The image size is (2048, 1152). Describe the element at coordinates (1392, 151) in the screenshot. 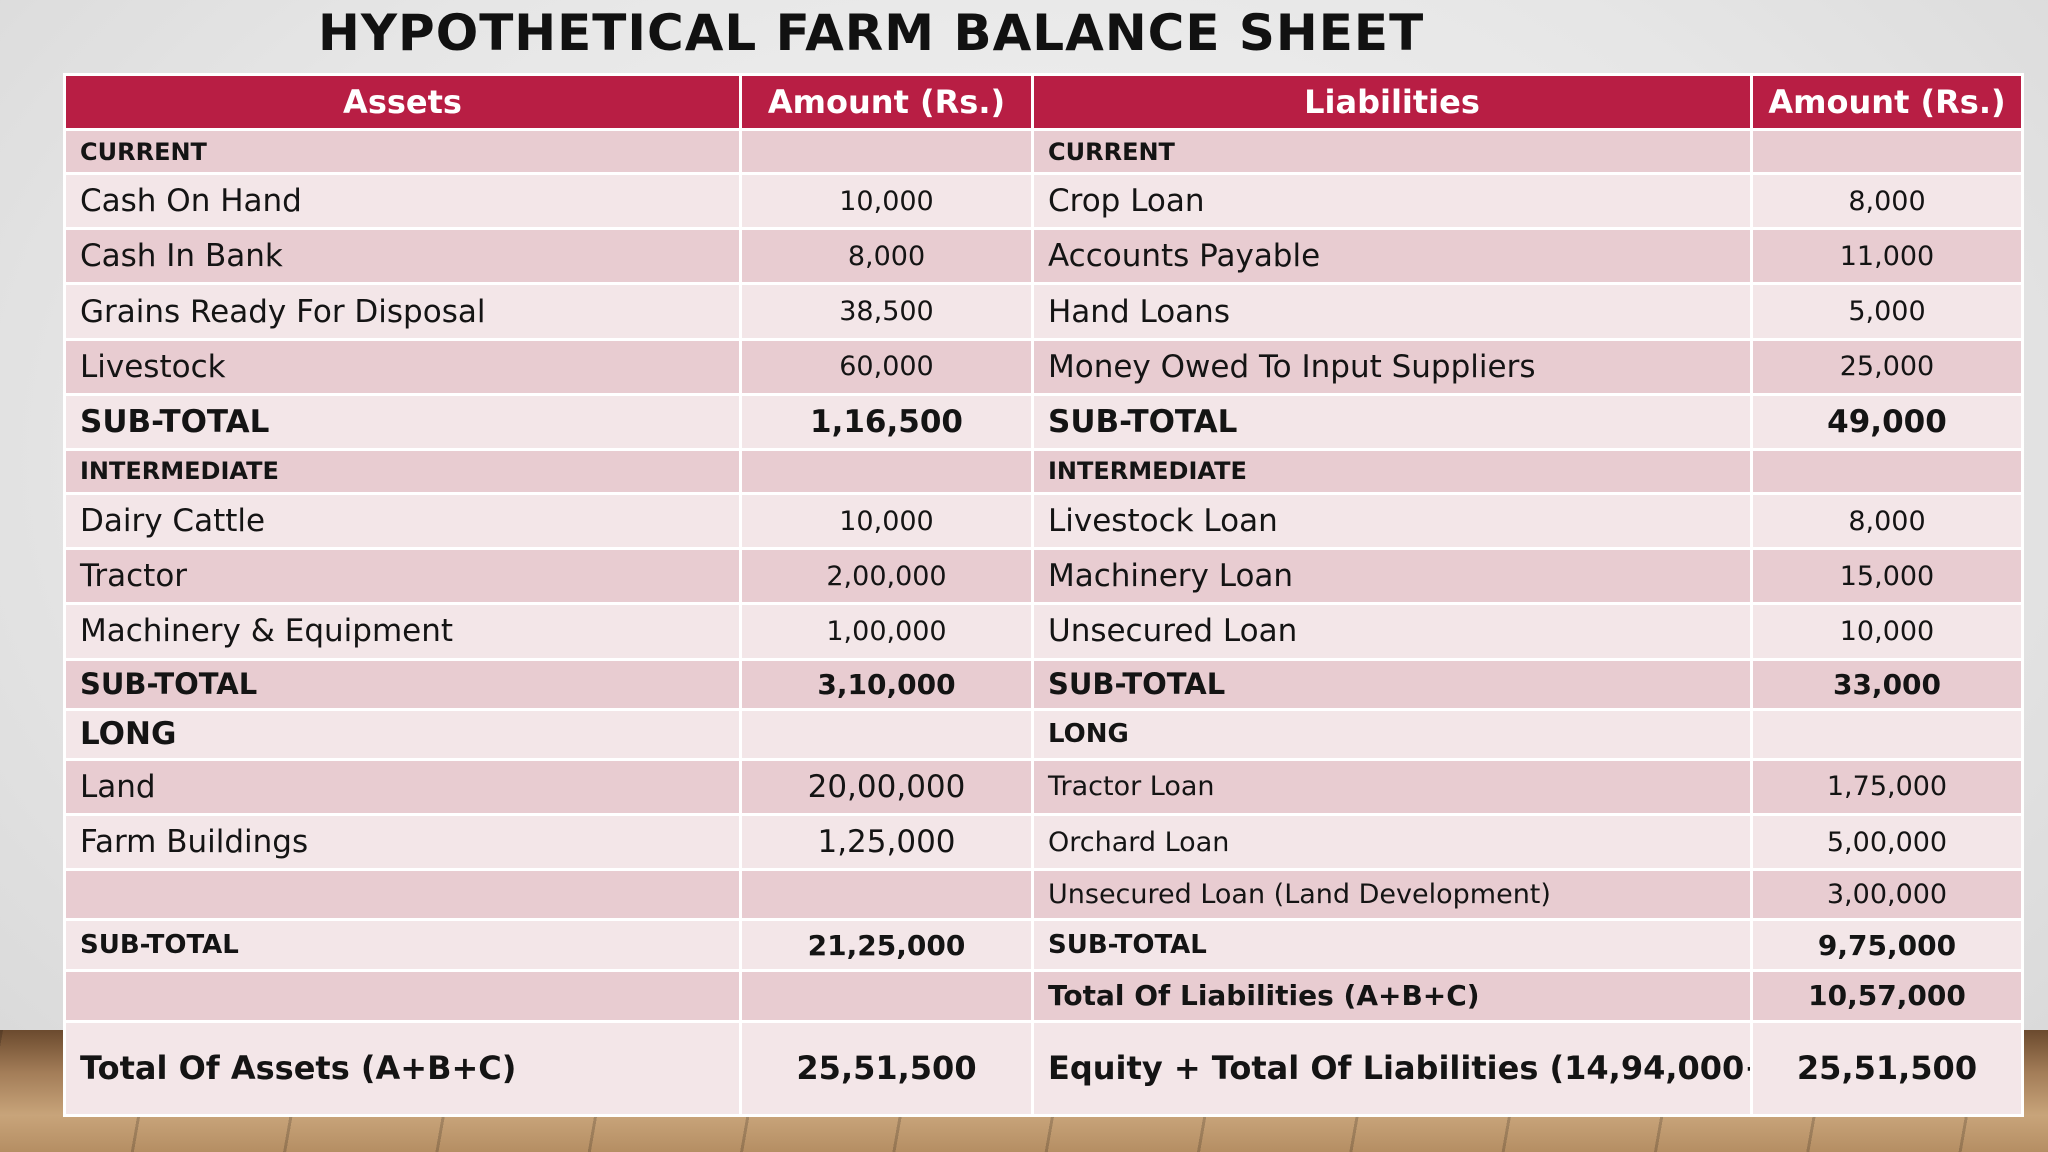

I see `liability-section-label: CURRENT` at that location.